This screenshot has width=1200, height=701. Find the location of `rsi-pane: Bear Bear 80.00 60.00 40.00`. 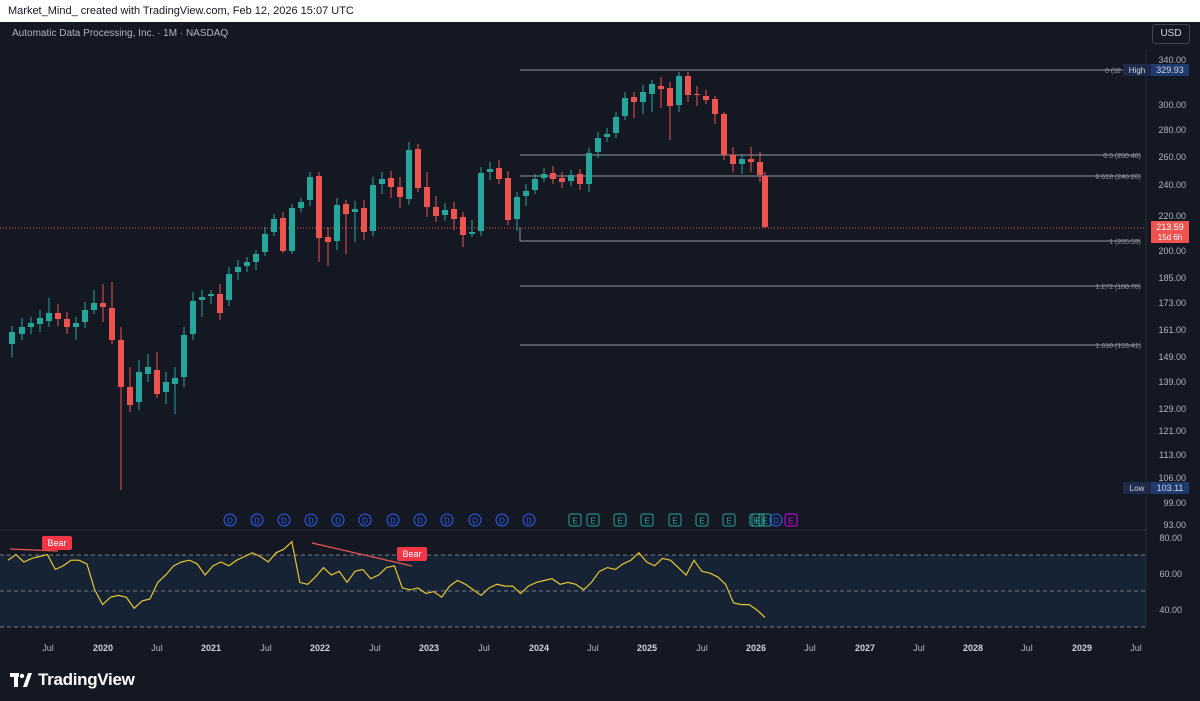

rsi-pane: Bear Bear 80.00 60.00 40.00 is located at coordinates (591, 580).